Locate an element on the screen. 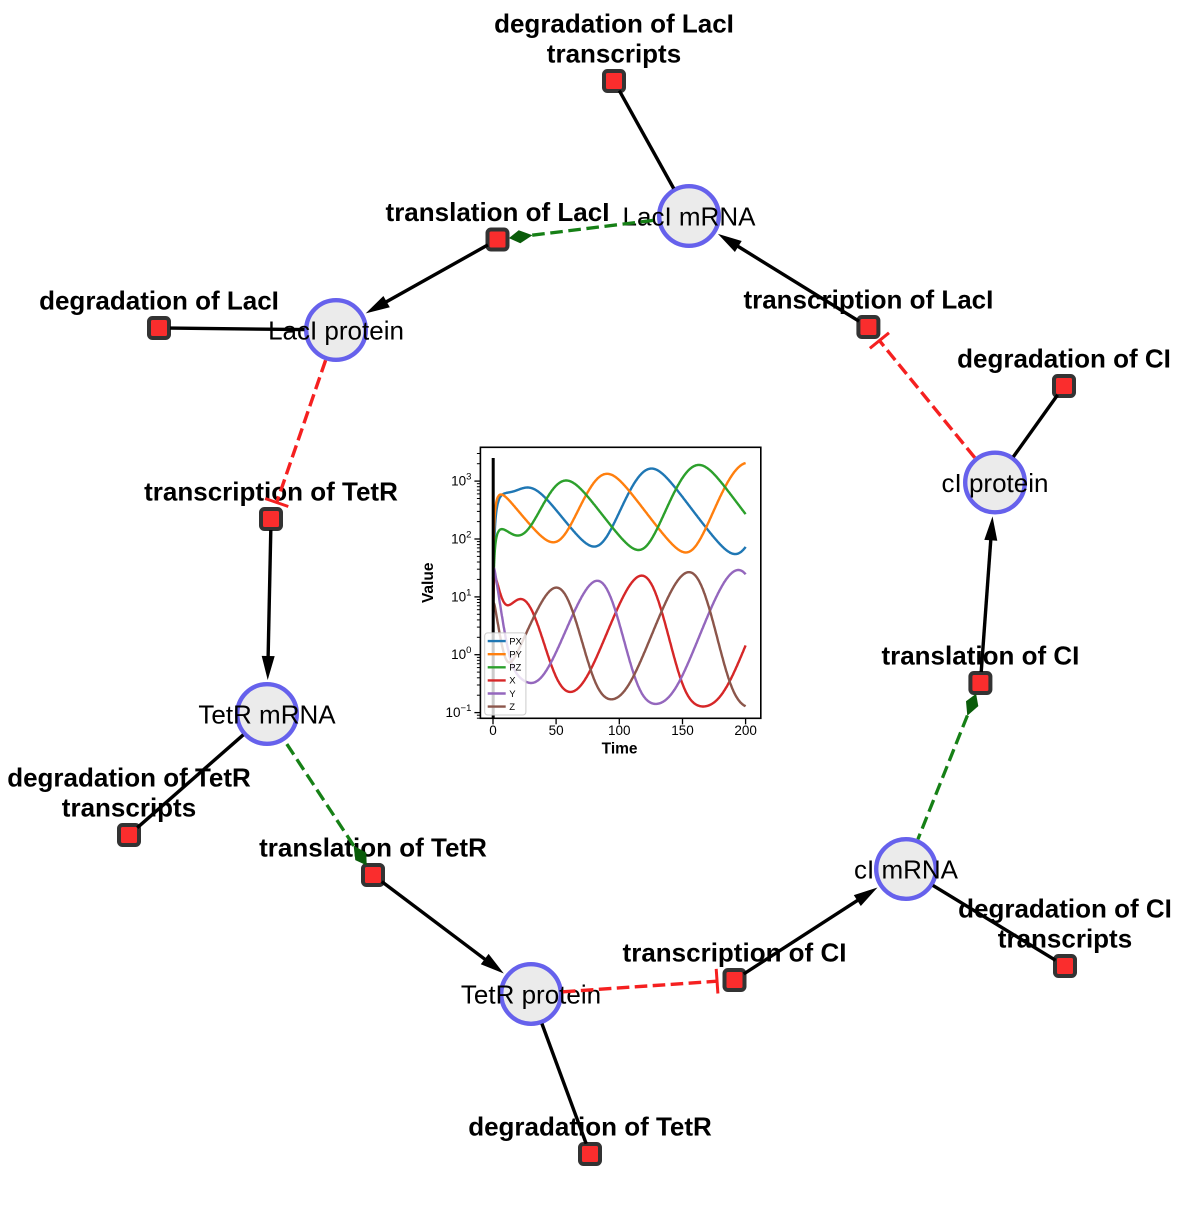 This screenshot has height=1205, width=1189. svg-text: TetR protein is located at coordinates (531, 995).